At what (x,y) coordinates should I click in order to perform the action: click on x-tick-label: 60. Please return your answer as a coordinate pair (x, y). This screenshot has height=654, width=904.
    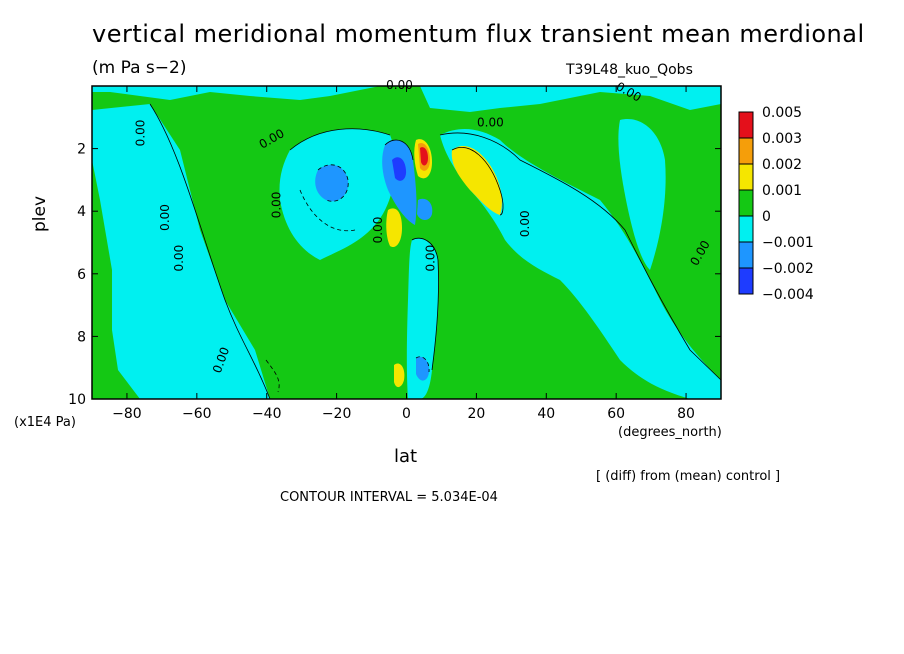
    Looking at the image, I should click on (616, 414).